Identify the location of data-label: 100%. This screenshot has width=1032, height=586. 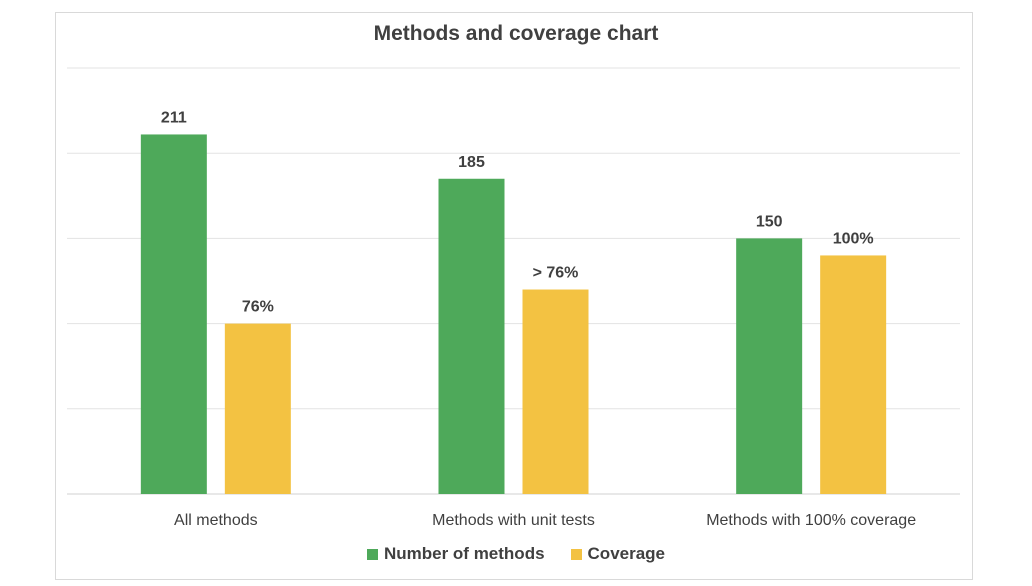
(853, 238).